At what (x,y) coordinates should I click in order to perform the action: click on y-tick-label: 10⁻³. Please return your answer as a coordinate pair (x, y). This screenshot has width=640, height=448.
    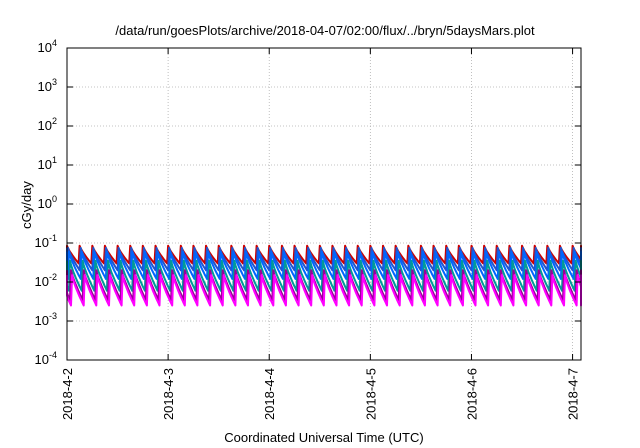
    Looking at the image, I should click on (46, 319).